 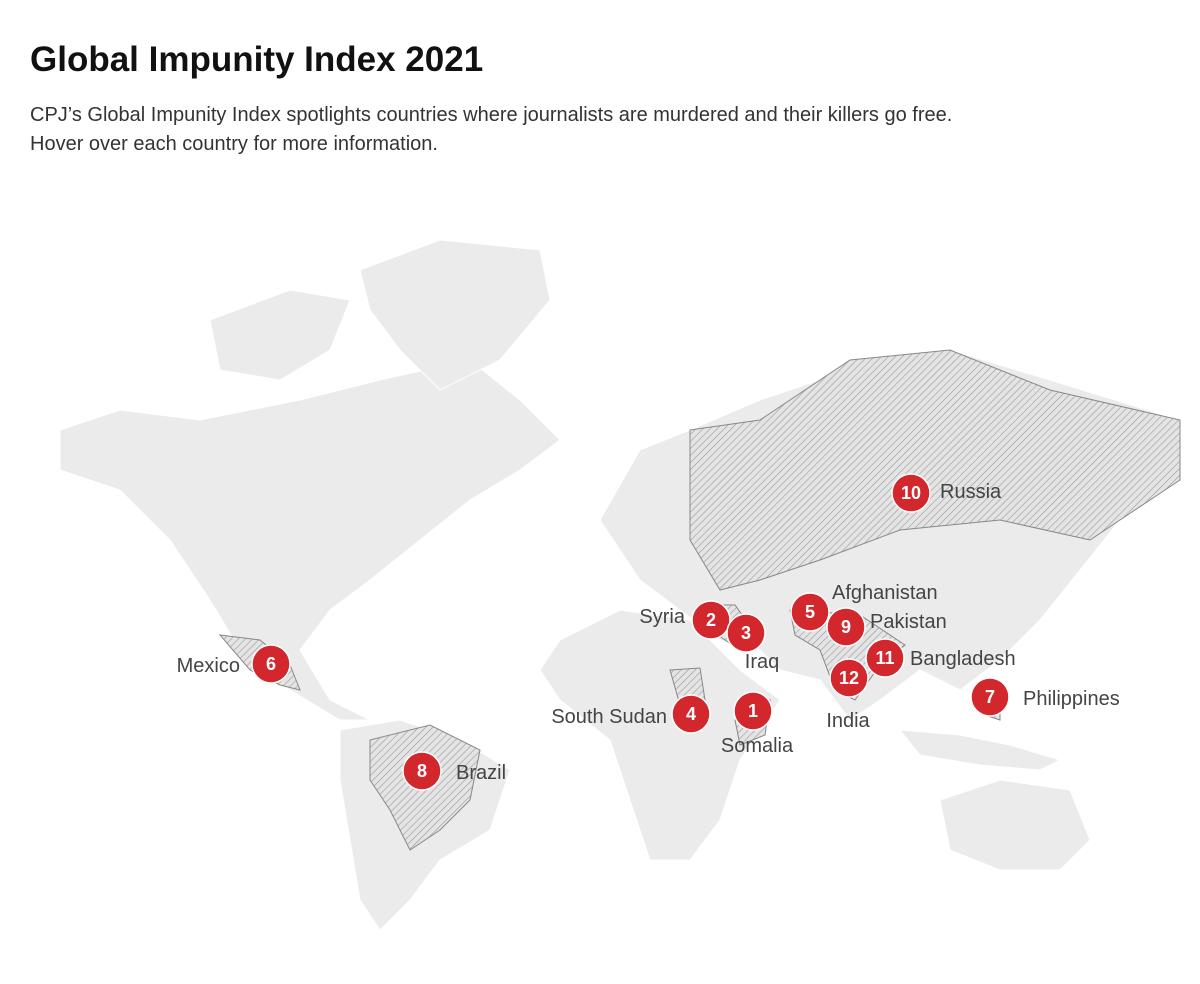 What do you see at coordinates (280, 335) in the screenshot?
I see `arctic-islands` at bounding box center [280, 335].